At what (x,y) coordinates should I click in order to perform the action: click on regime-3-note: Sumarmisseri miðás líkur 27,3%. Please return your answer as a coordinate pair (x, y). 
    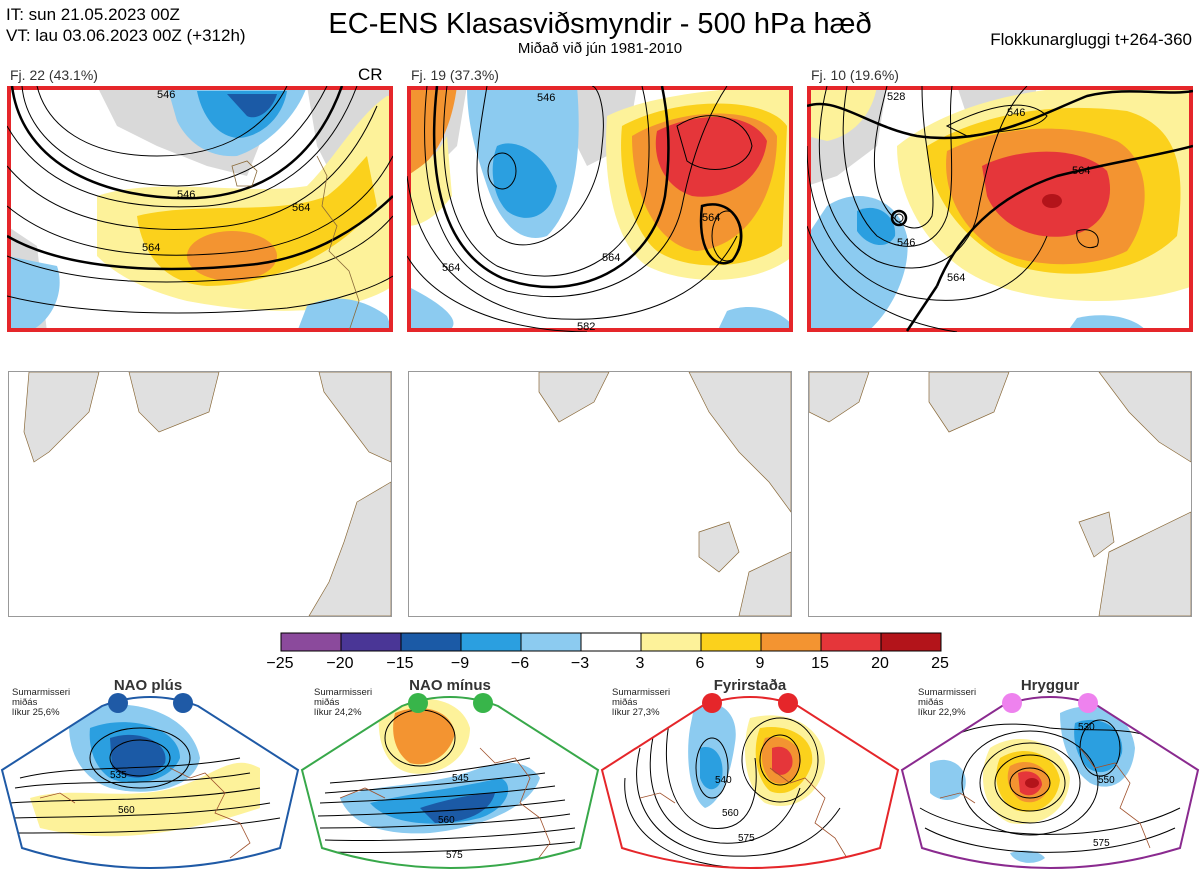
    Looking at the image, I should click on (641, 702).